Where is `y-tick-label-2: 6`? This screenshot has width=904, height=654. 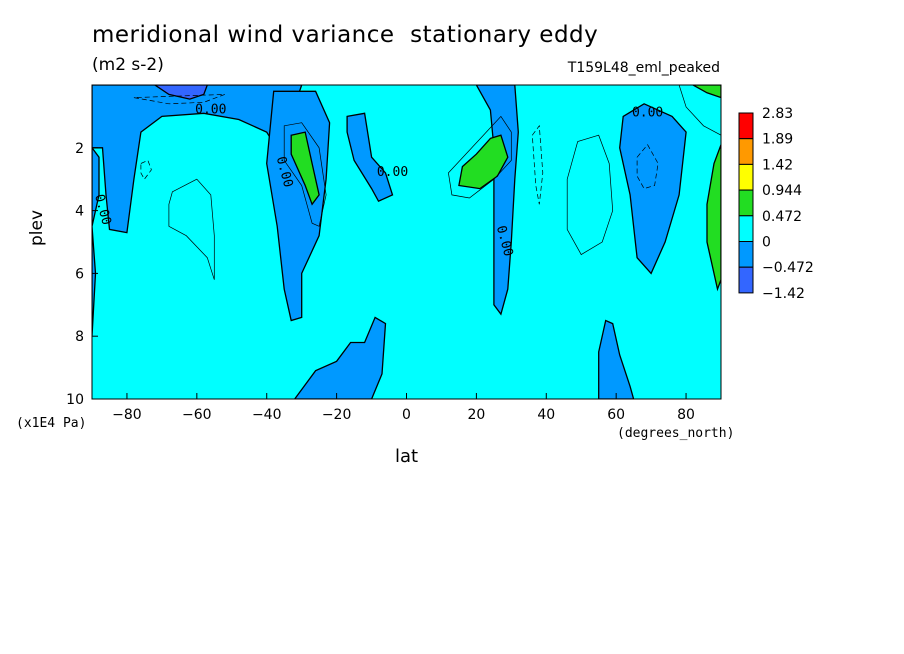 y-tick-label-2: 6 is located at coordinates (79, 274).